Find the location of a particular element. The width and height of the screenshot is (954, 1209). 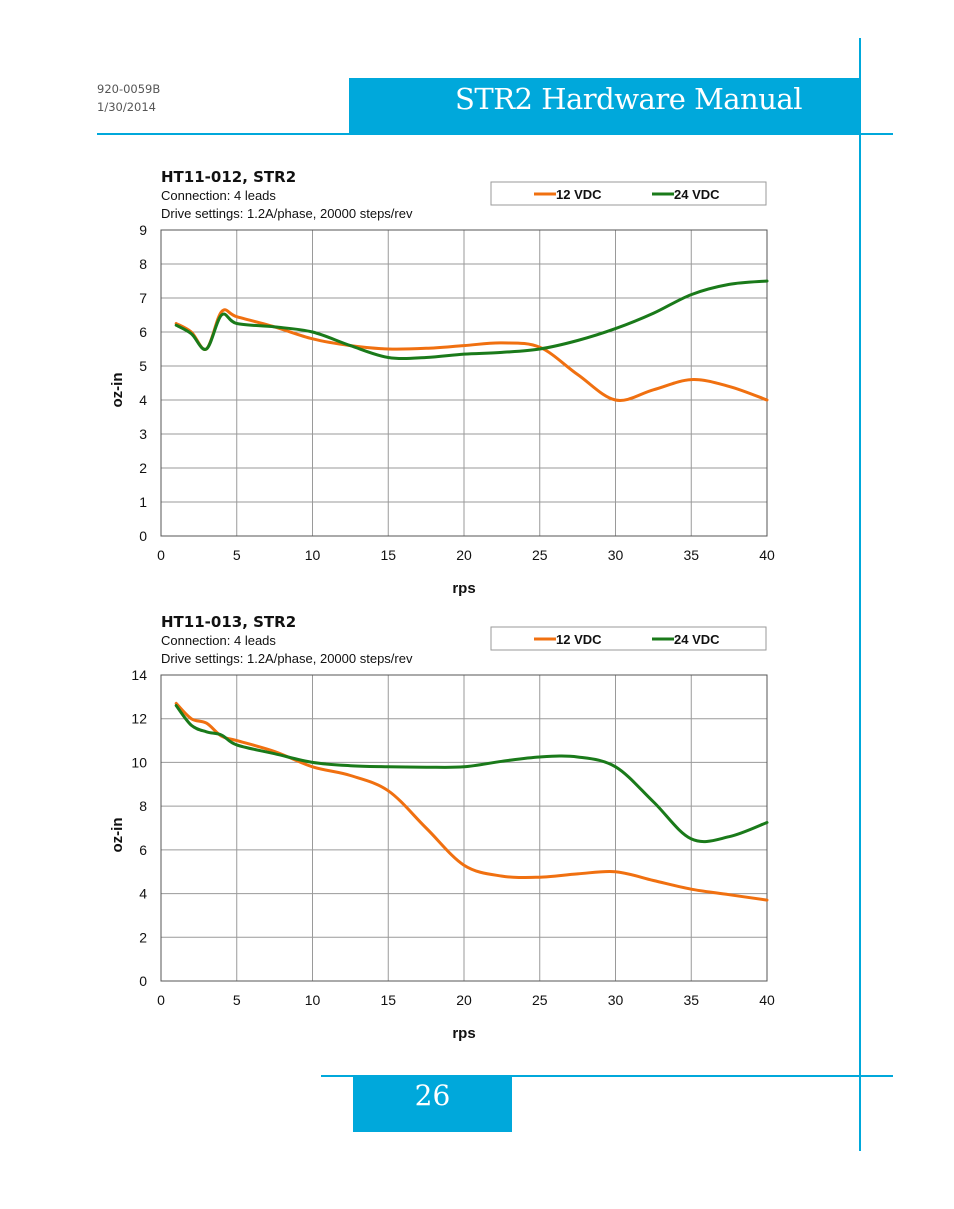

chart1-x-tick-label: 0 is located at coordinates (161, 555).